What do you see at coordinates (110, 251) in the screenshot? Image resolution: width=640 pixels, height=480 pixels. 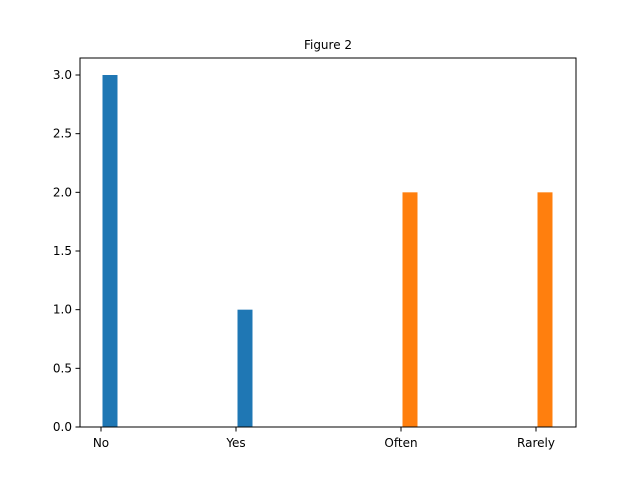 I see `bar-no` at bounding box center [110, 251].